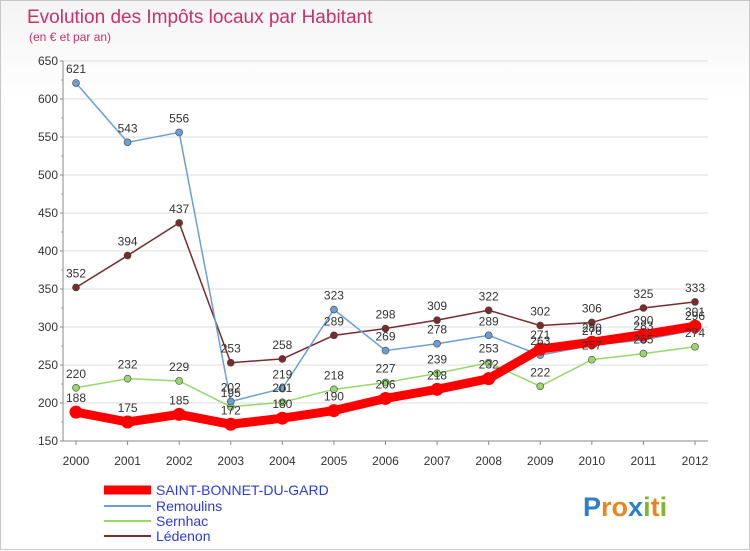 The height and width of the screenshot is (551, 750). Describe the element at coordinates (655, 507) in the screenshot. I see `logo-letter: t` at that location.